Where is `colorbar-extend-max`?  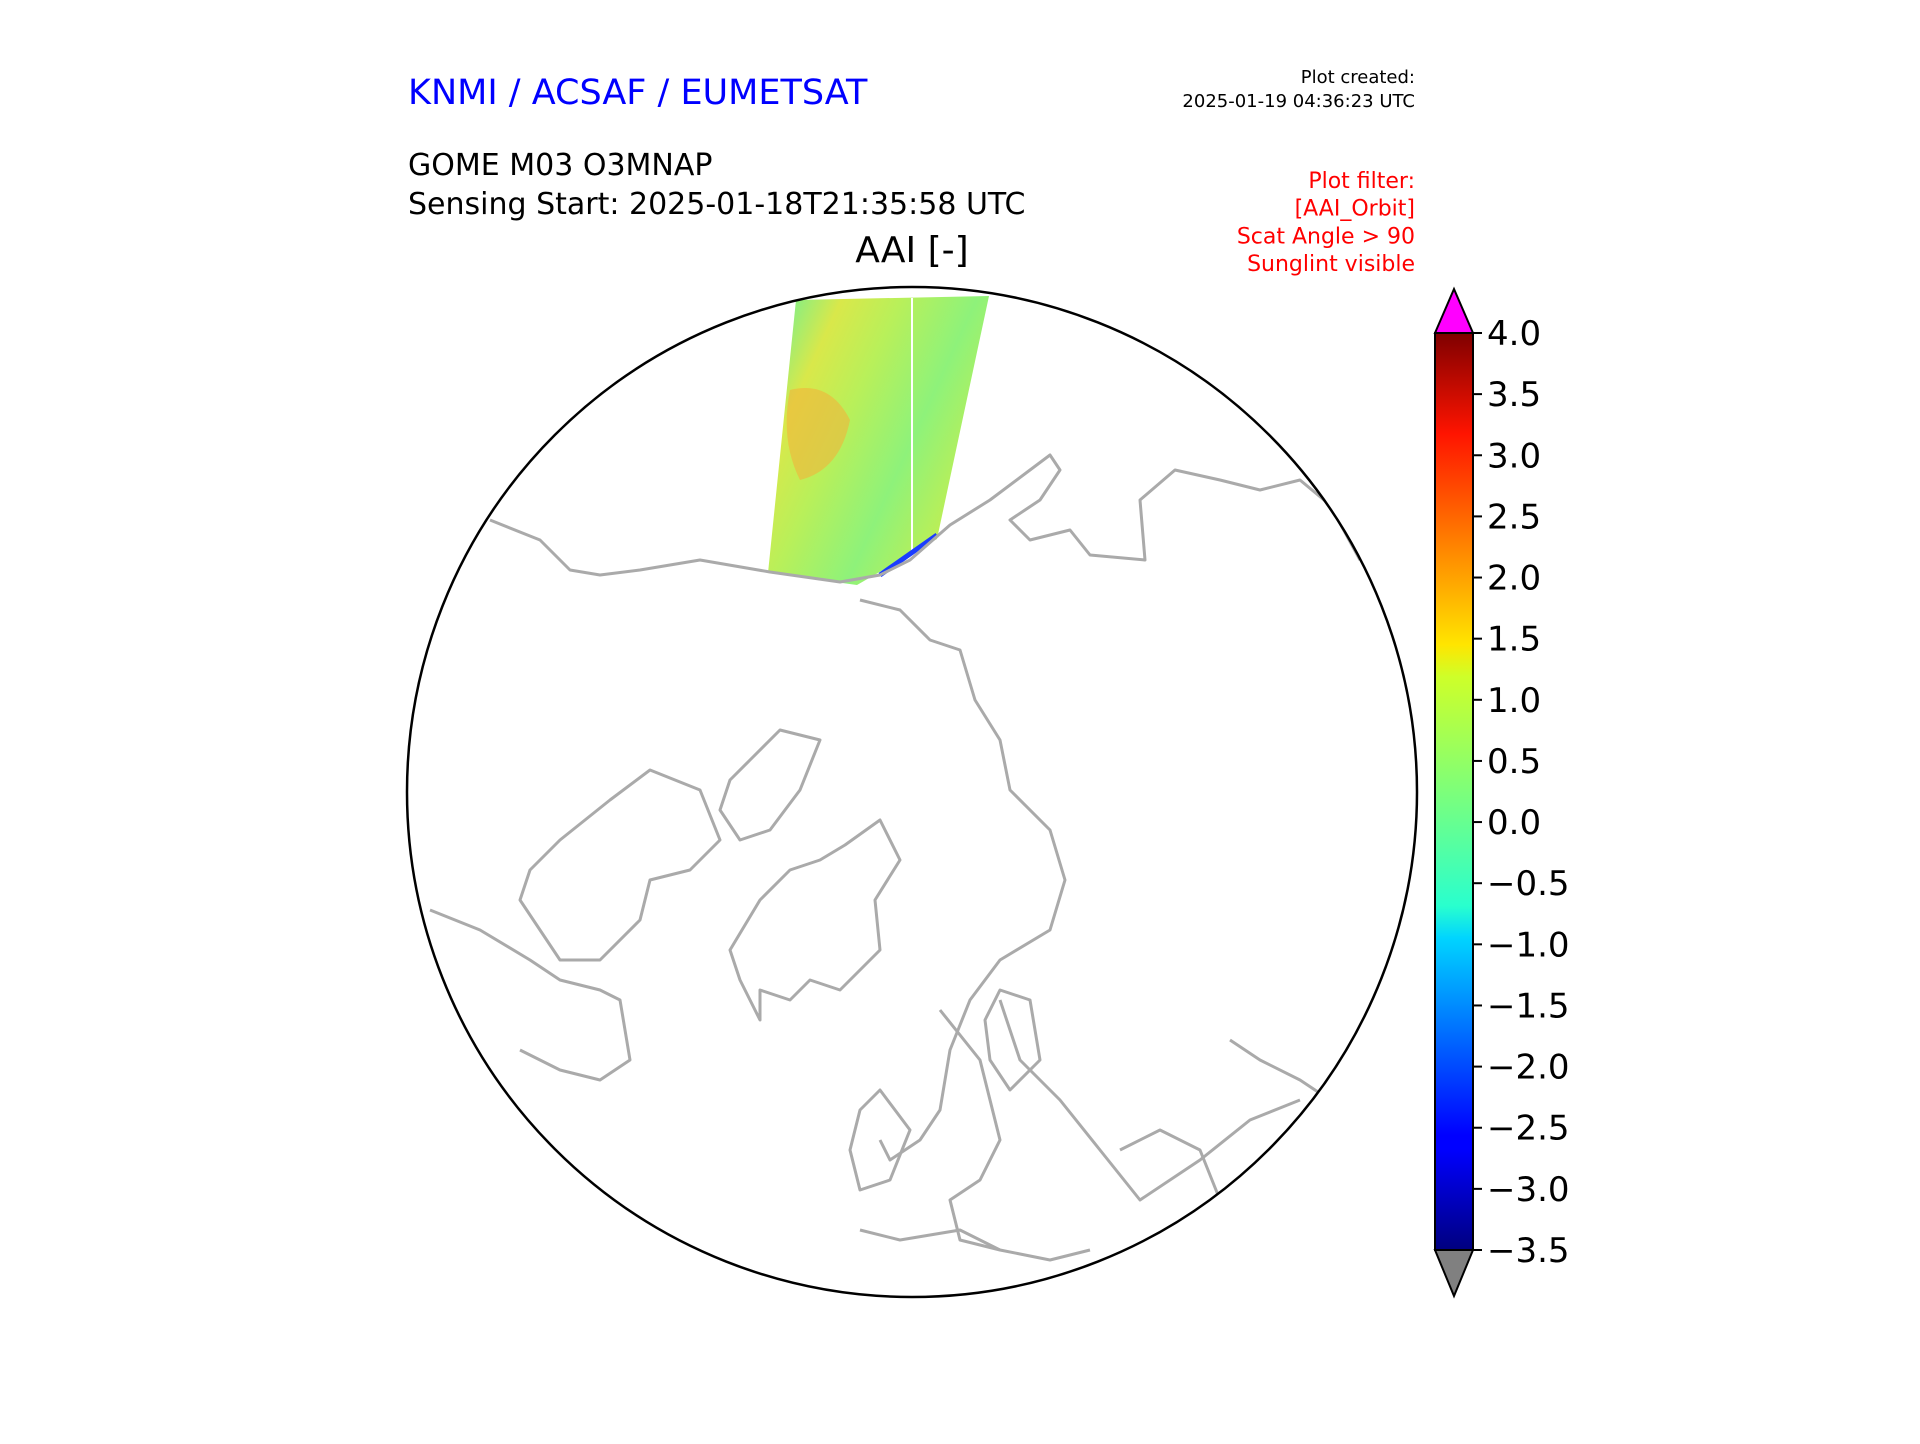 colorbar-extend-max is located at coordinates (1454, 310).